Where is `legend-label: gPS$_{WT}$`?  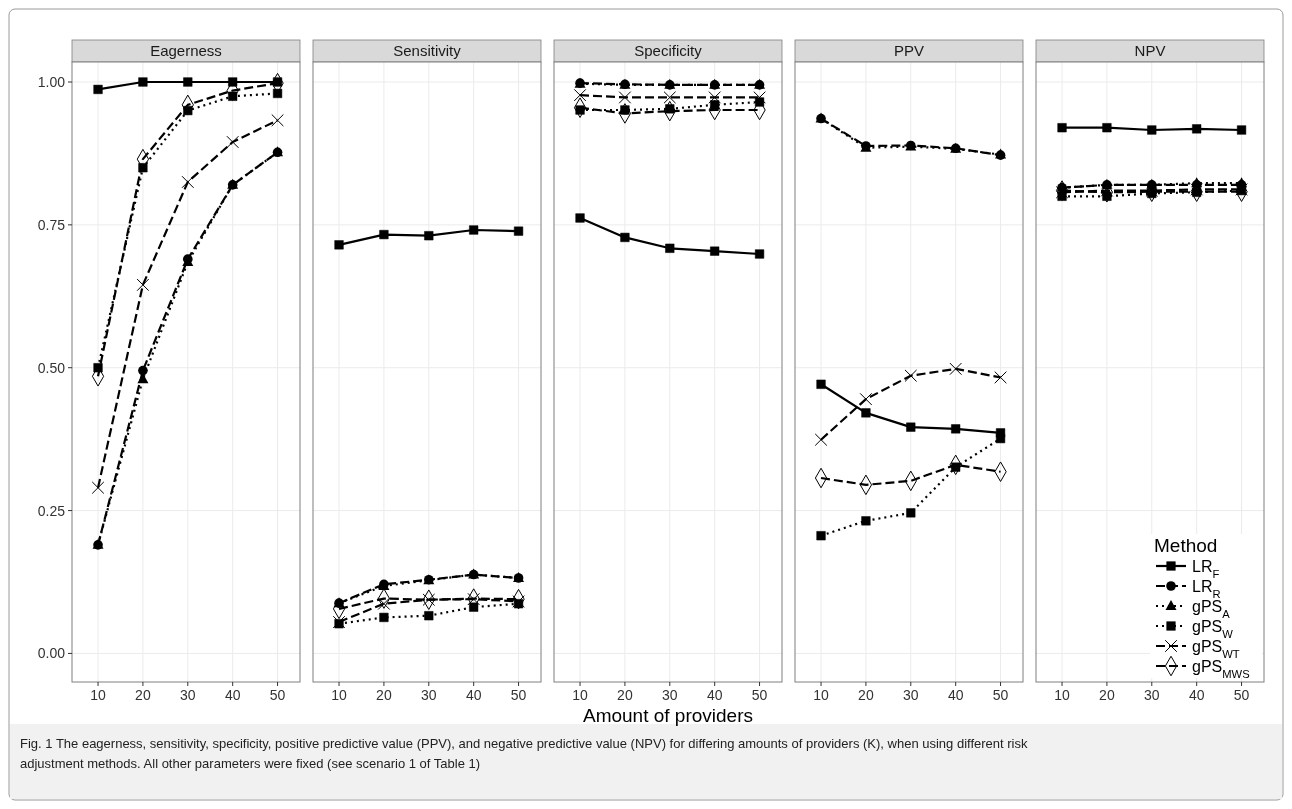 legend-label: gPS$_{WT}$ is located at coordinates (1216, 649).